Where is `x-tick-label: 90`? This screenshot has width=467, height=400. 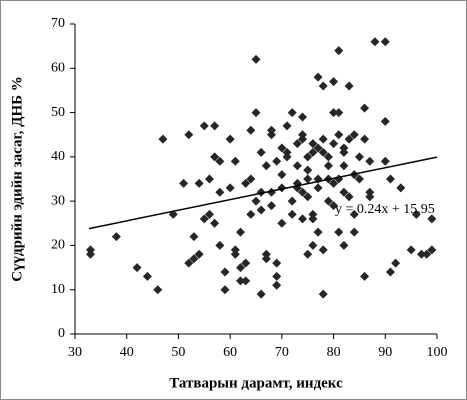 x-tick-label: 90 is located at coordinates (385, 352).